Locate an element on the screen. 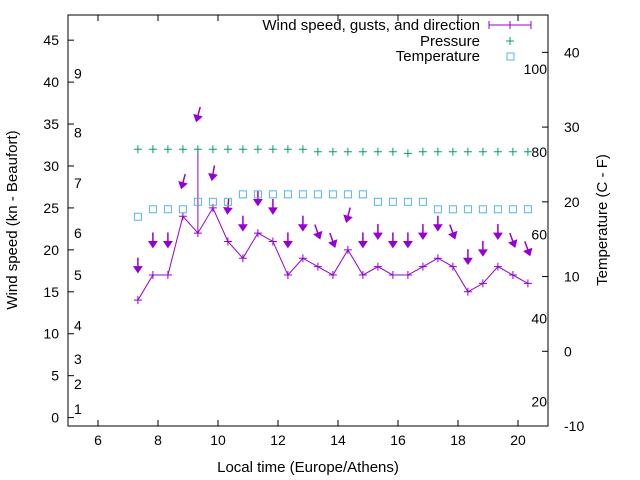  legend-label-temperature: Temperature is located at coordinates (438, 56).